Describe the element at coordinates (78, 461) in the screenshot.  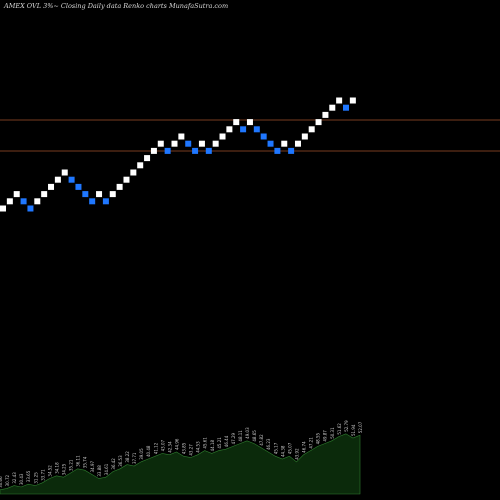
I see `volume-label: 36.11` at that location.